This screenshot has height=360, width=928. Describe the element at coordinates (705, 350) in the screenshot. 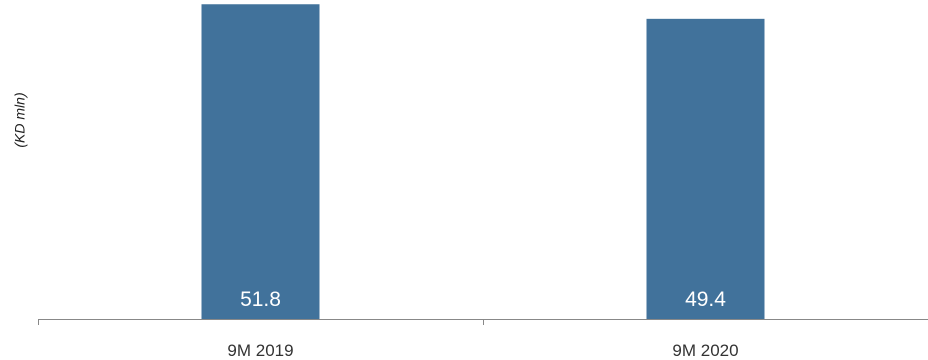

I see `x-tick-label: 9M 2020` at that location.